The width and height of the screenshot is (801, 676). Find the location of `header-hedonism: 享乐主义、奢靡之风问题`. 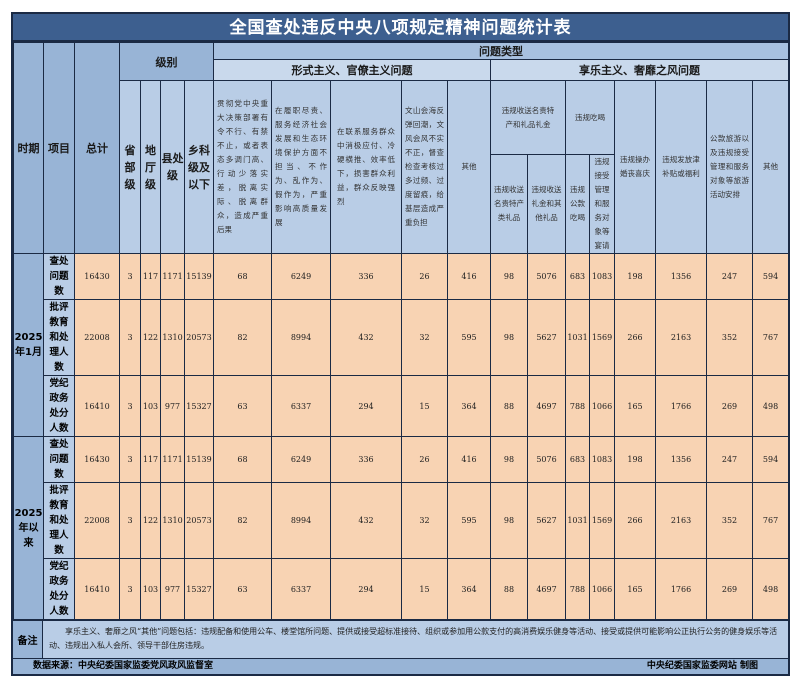

header-hedonism: 享乐主义、奢靡之风问题 is located at coordinates (639, 70).